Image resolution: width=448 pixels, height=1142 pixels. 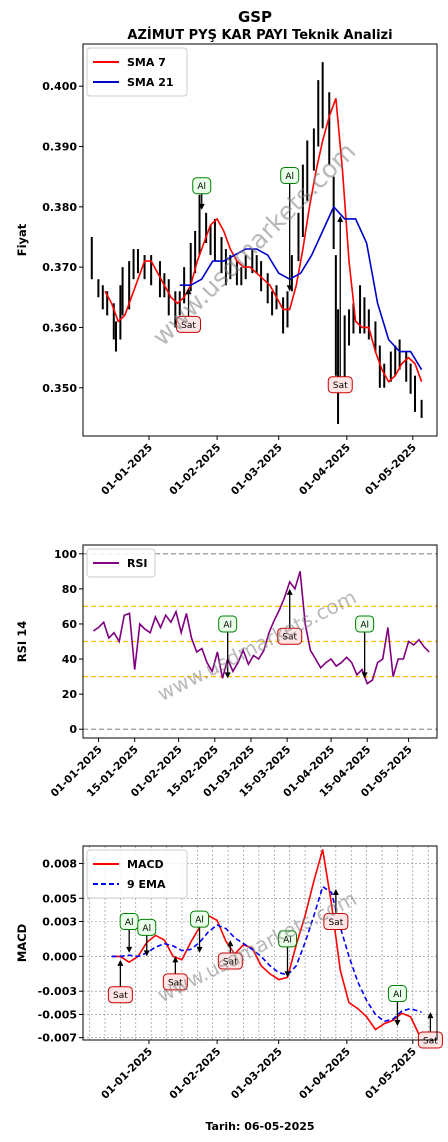 What do you see at coordinates (22, 943) in the screenshot?
I see `y-axis-label: MACD` at bounding box center [22, 943].